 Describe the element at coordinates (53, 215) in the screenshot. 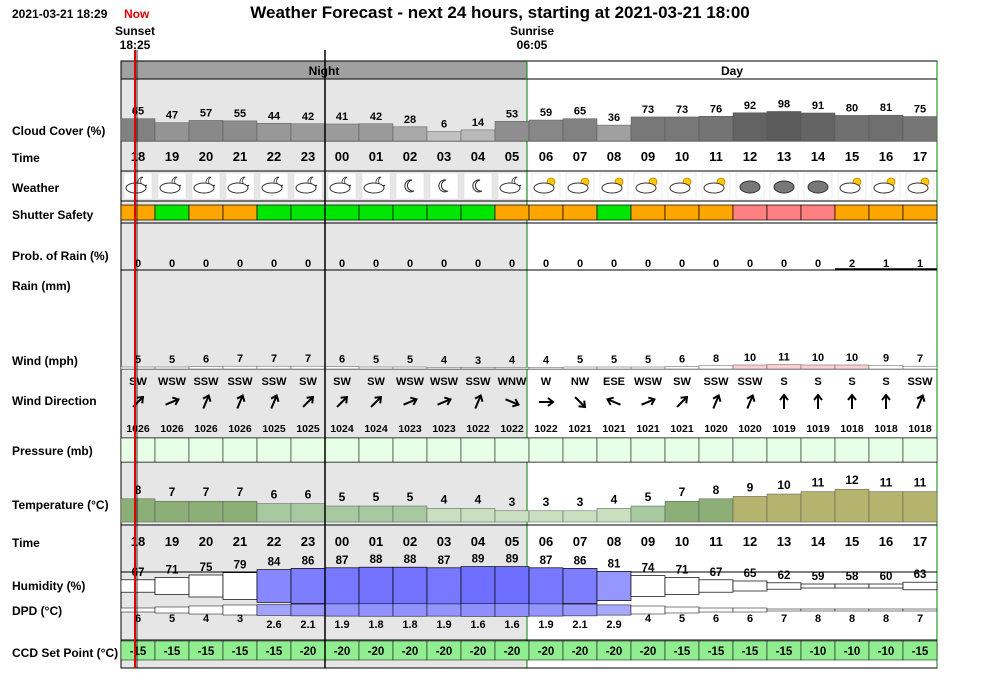

I see `label-shutter-safety: Shutter Safety` at that location.